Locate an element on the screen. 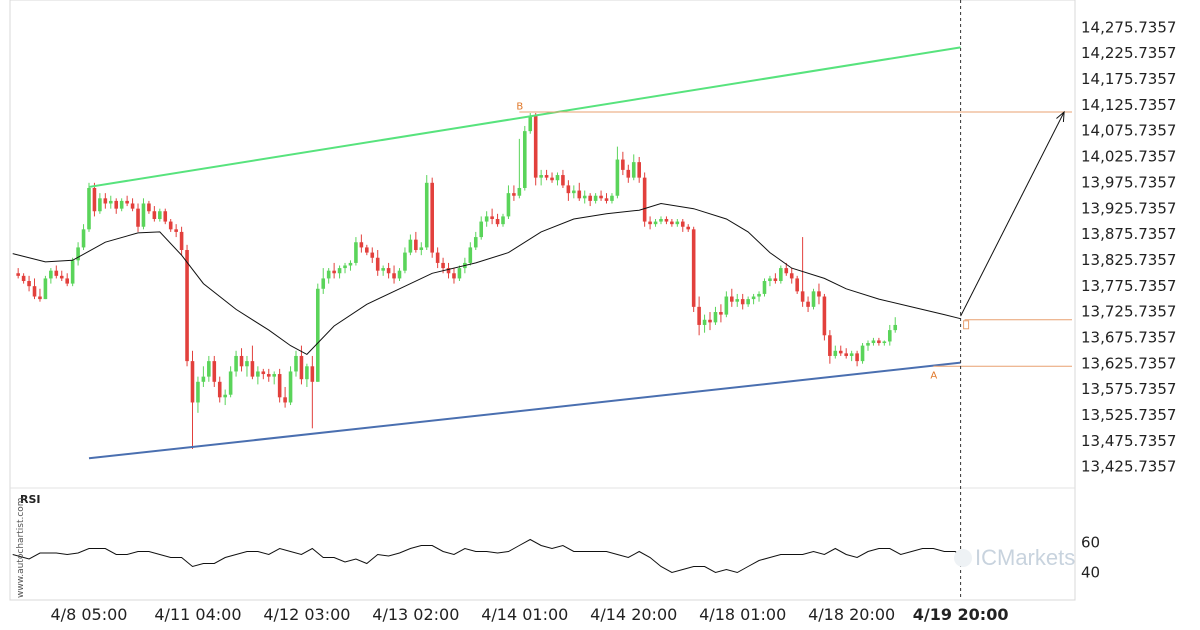 The height and width of the screenshot is (630, 1200). forecast-arrow-line is located at coordinates (1012, 214).